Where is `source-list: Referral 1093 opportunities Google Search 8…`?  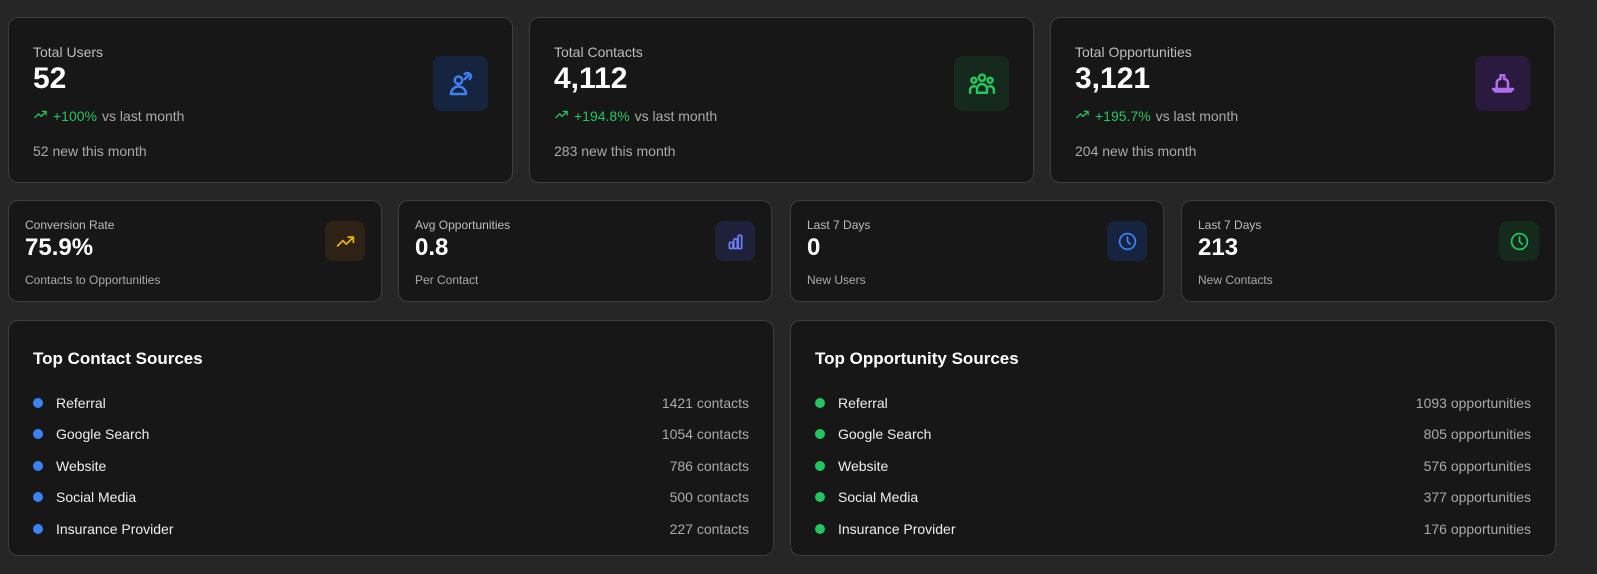 source-list: Referral 1093 opportunities Google Search 8… is located at coordinates (1173, 466).